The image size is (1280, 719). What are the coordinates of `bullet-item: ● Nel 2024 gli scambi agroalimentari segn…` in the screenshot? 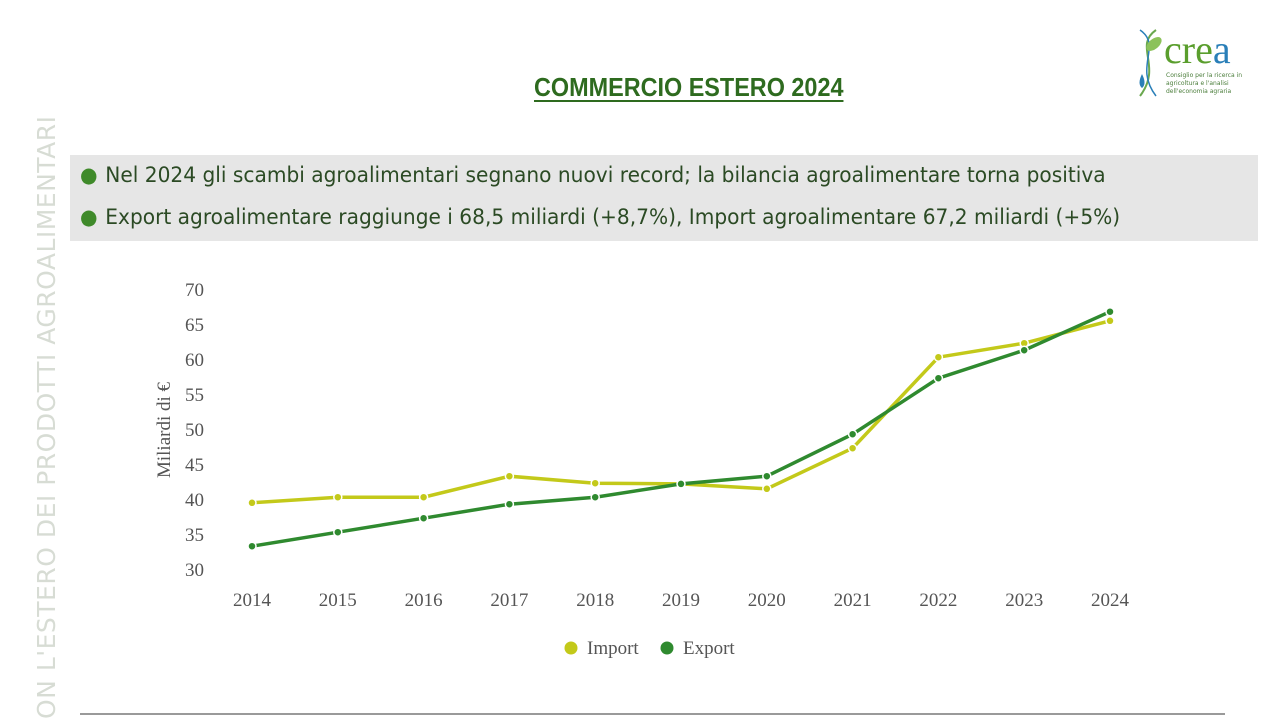 It's located at (593, 175).